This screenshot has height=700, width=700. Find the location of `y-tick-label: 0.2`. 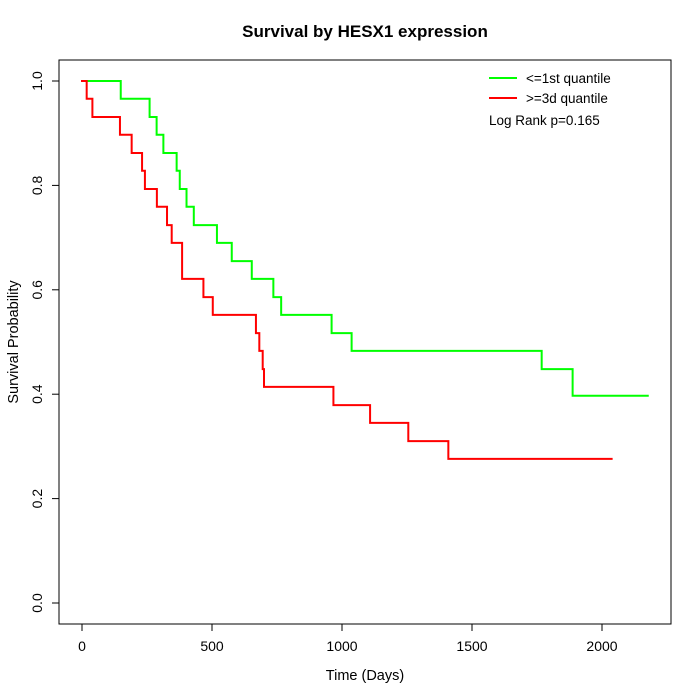

y-tick-label: 0.2 is located at coordinates (37, 499).